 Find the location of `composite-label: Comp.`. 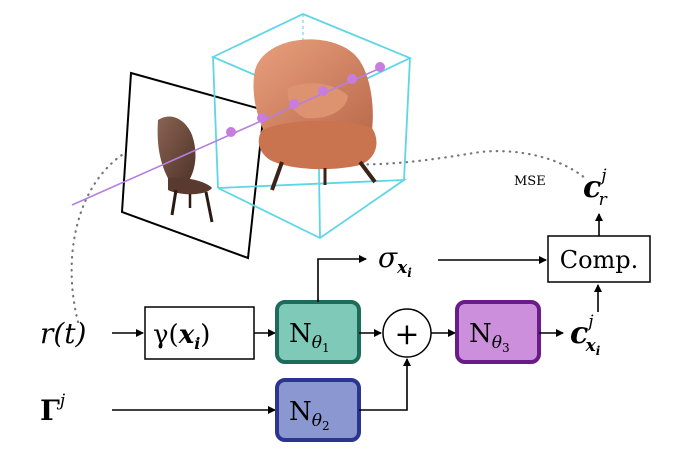

composite-label: Comp. is located at coordinates (599, 260).